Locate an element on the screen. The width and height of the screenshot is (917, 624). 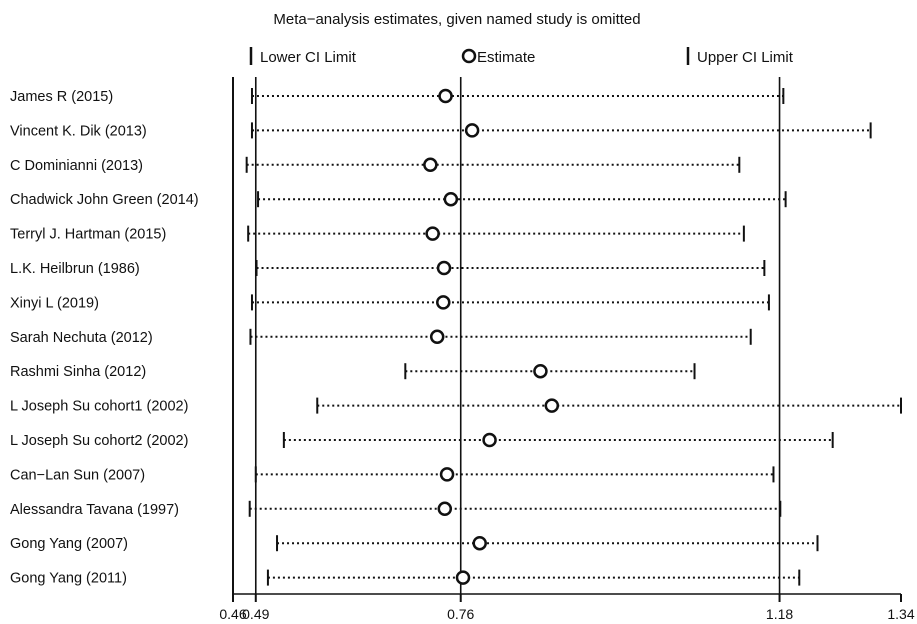
study-label: Vincent K. Dik (2013) is located at coordinates (78, 131).